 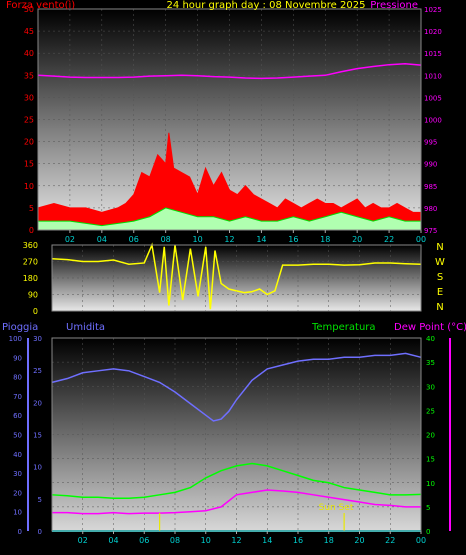 I want to click on temperature-y-tick-label: 35, so click(x=430, y=363).